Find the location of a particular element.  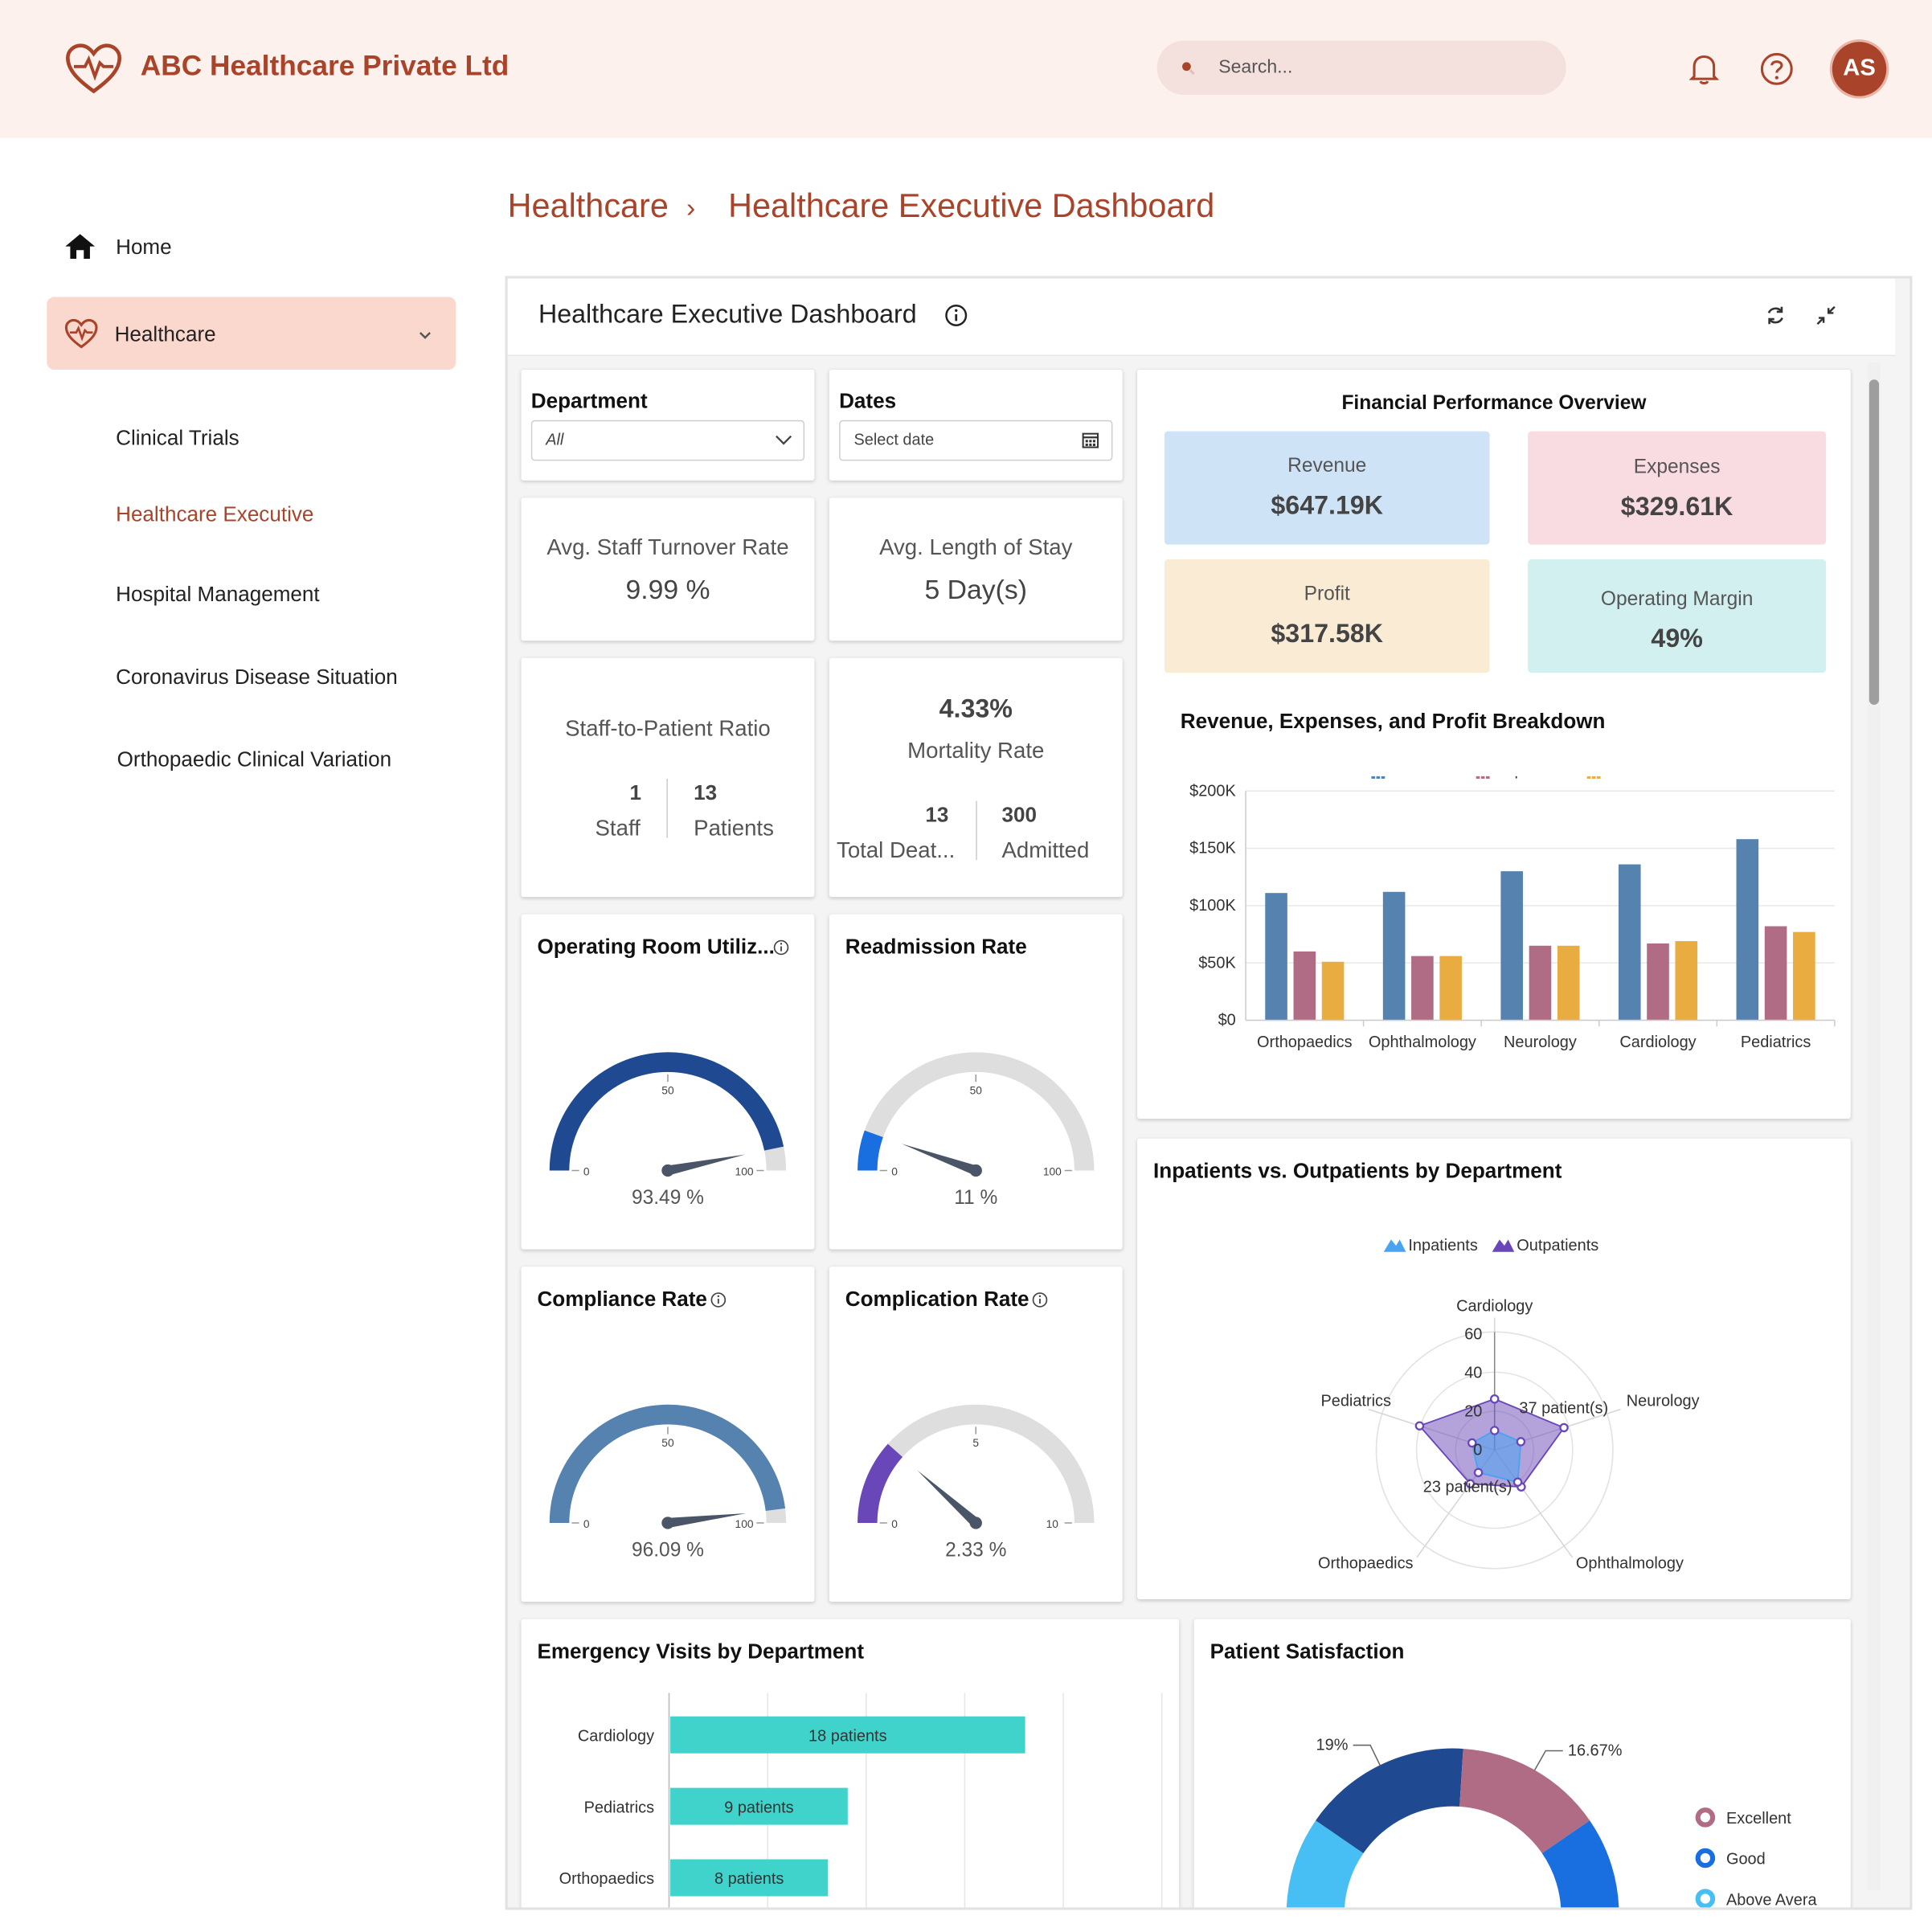

legend-label: Outpatients is located at coordinates (1557, 1246).